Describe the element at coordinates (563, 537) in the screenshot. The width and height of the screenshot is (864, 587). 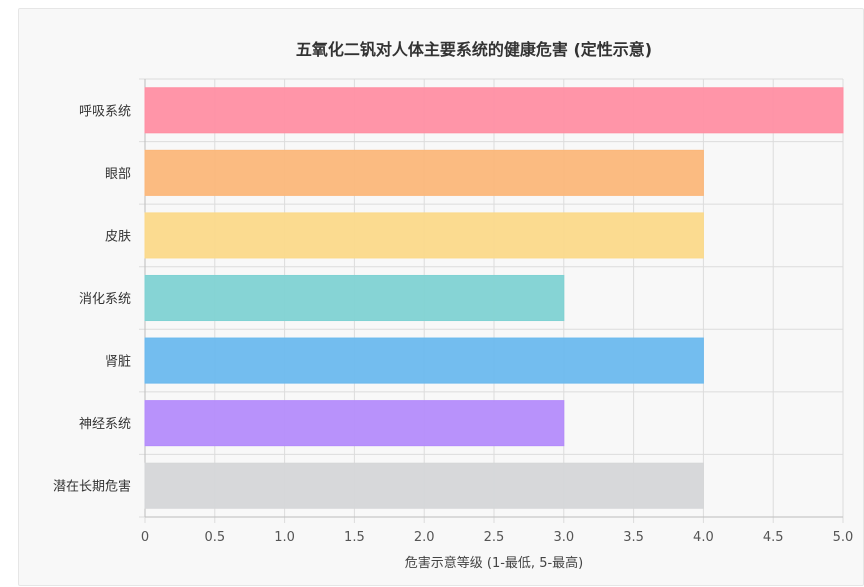
I see `x-tick-label: 3.0` at that location.